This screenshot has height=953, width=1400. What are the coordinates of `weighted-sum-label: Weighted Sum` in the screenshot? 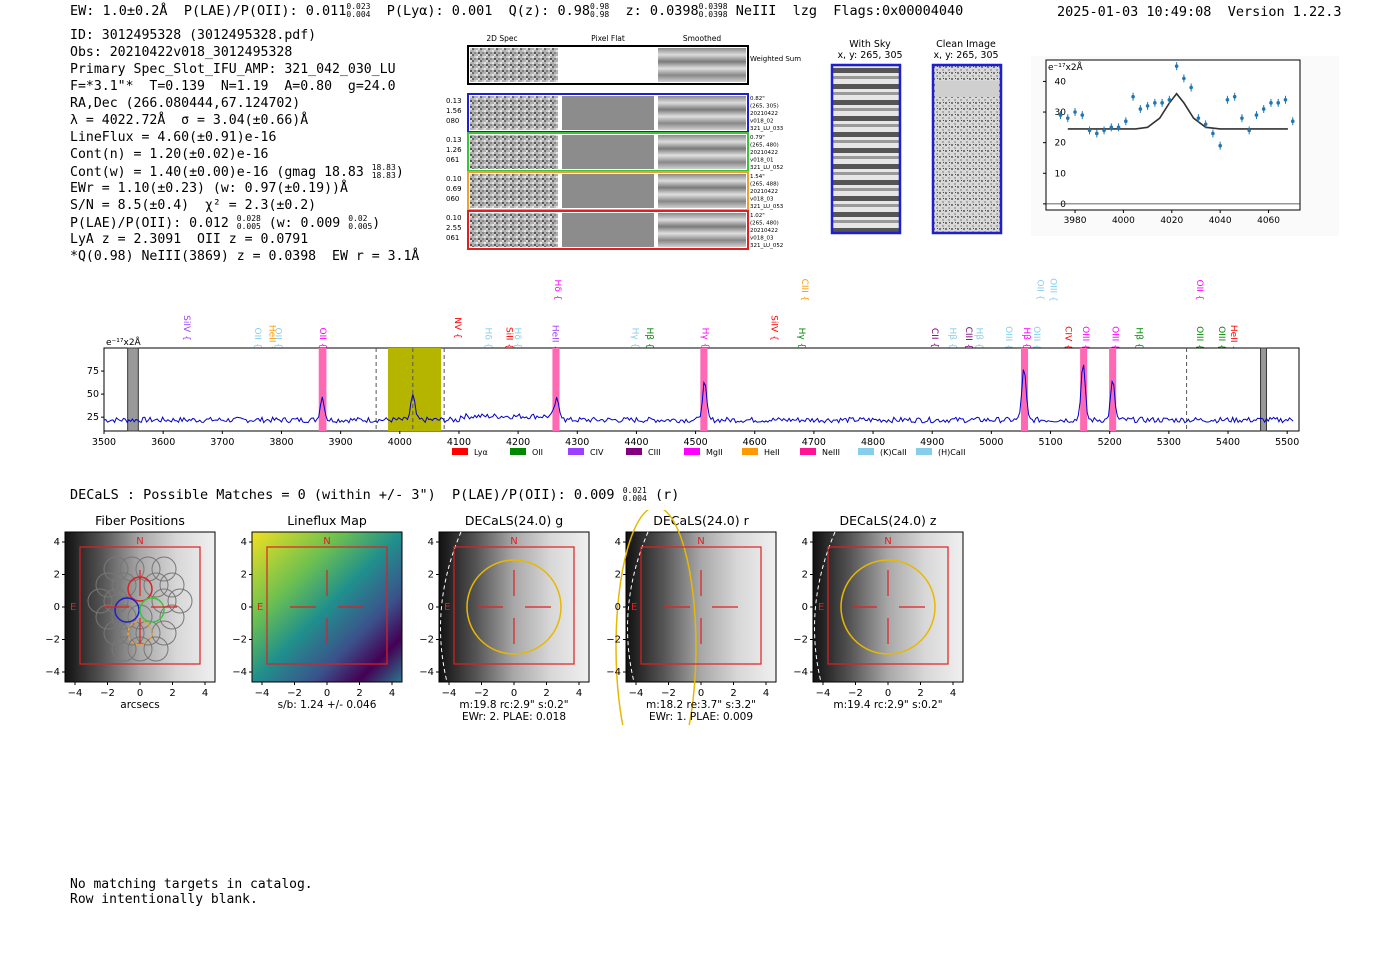 It's located at (775, 59).